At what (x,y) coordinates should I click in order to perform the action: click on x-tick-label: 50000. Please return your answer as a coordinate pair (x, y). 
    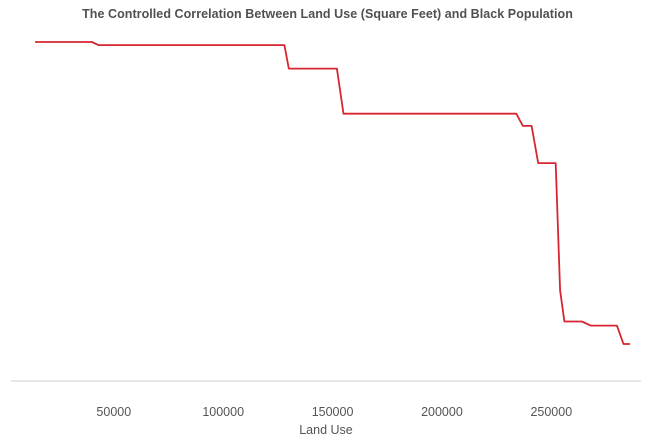
    Looking at the image, I should click on (113, 412).